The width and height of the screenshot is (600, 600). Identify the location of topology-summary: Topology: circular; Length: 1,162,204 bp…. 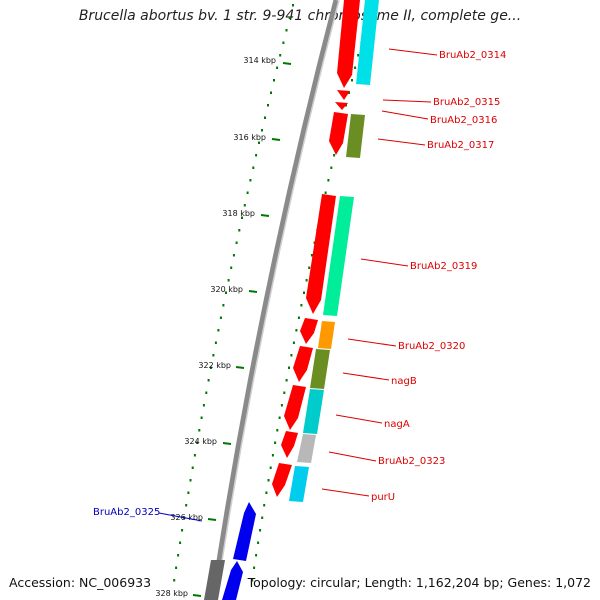
(419, 582).